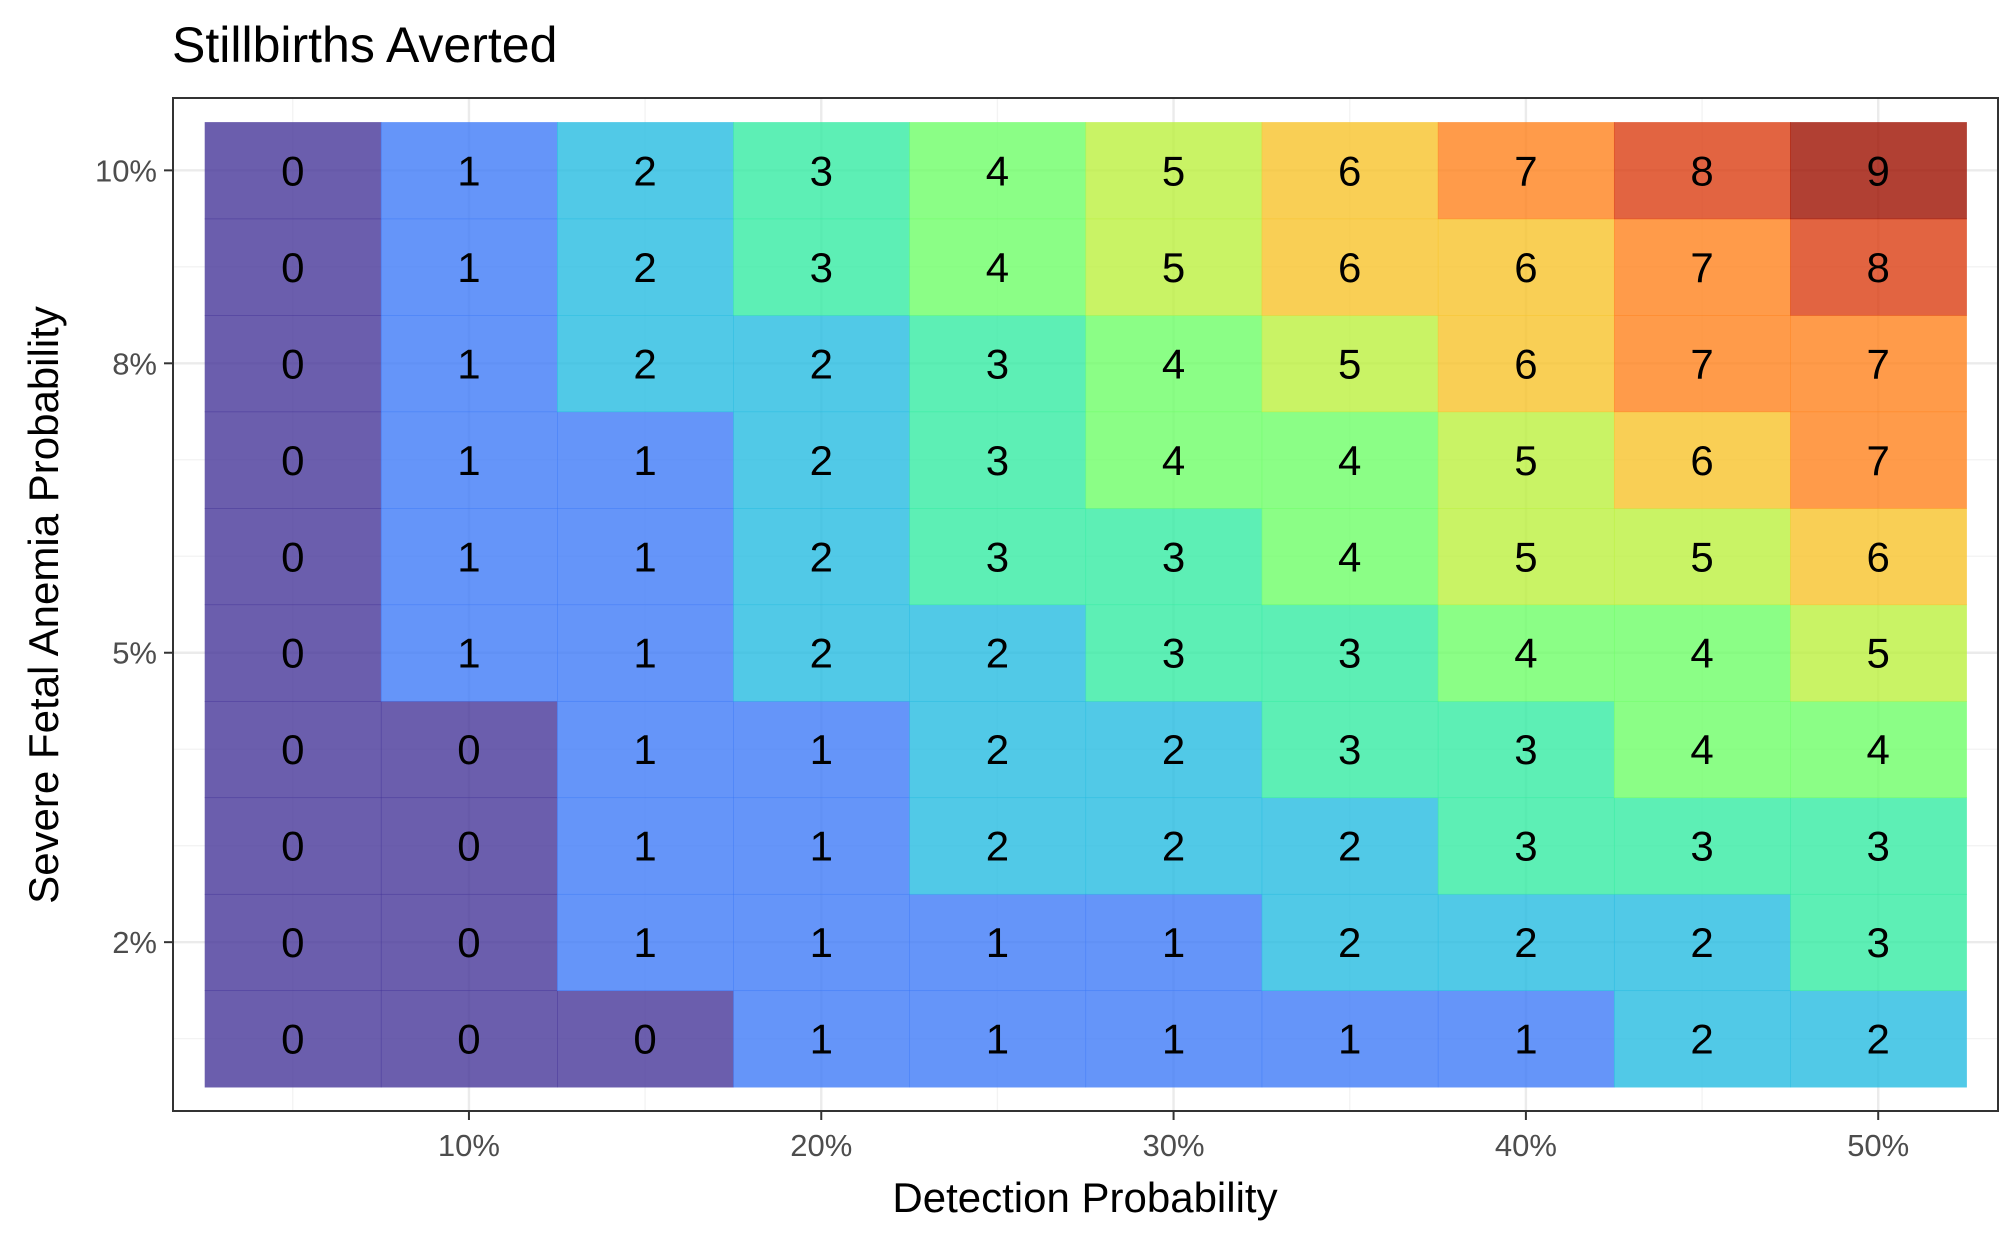 The width and height of the screenshot is (2012, 1243). I want to click on chart-title: Stillbirths Averted, so click(364, 45).